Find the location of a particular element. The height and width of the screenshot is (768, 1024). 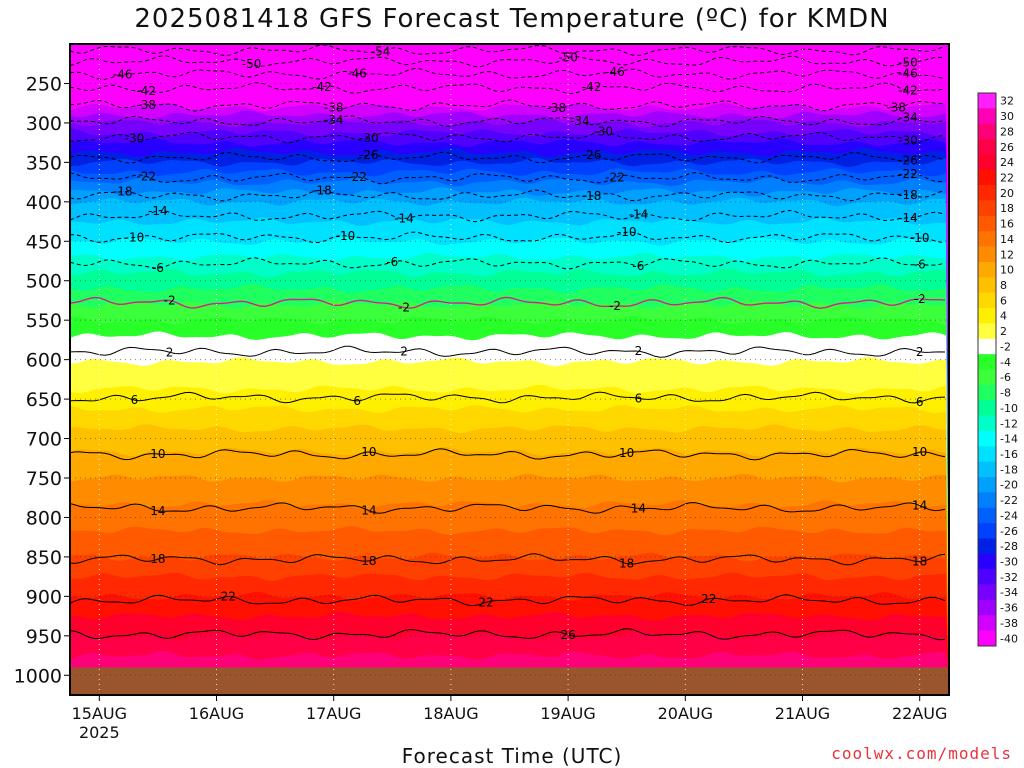

y-tick-label: 450 is located at coordinates (44, 242).